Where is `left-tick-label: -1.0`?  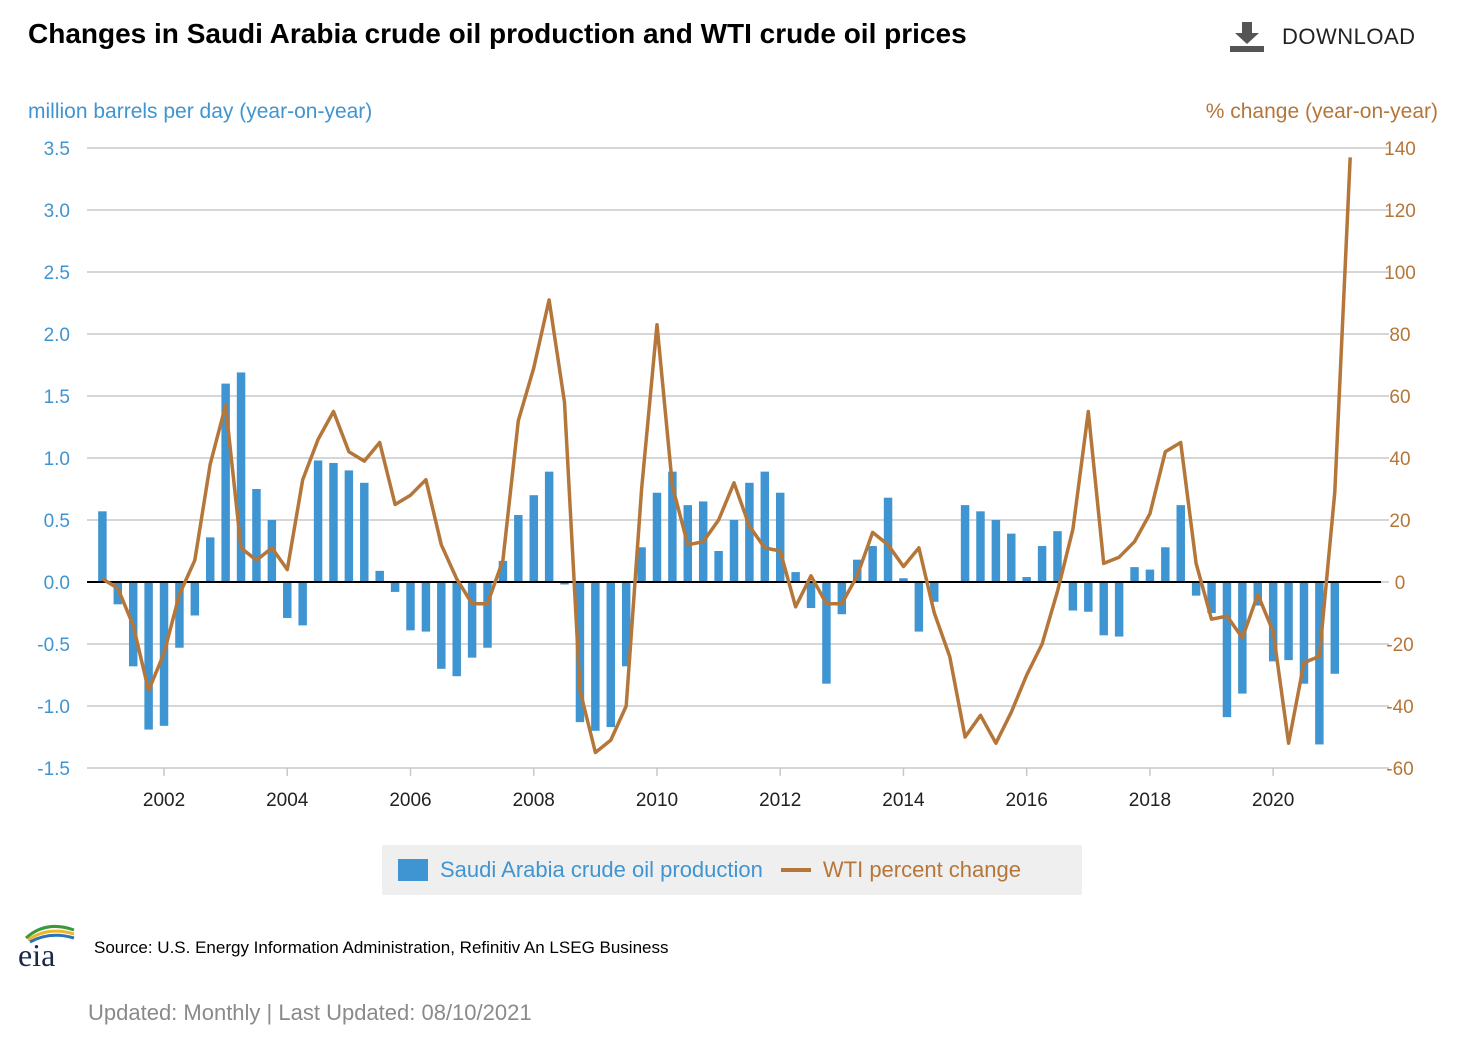
left-tick-label: -1.0 is located at coordinates (53, 707).